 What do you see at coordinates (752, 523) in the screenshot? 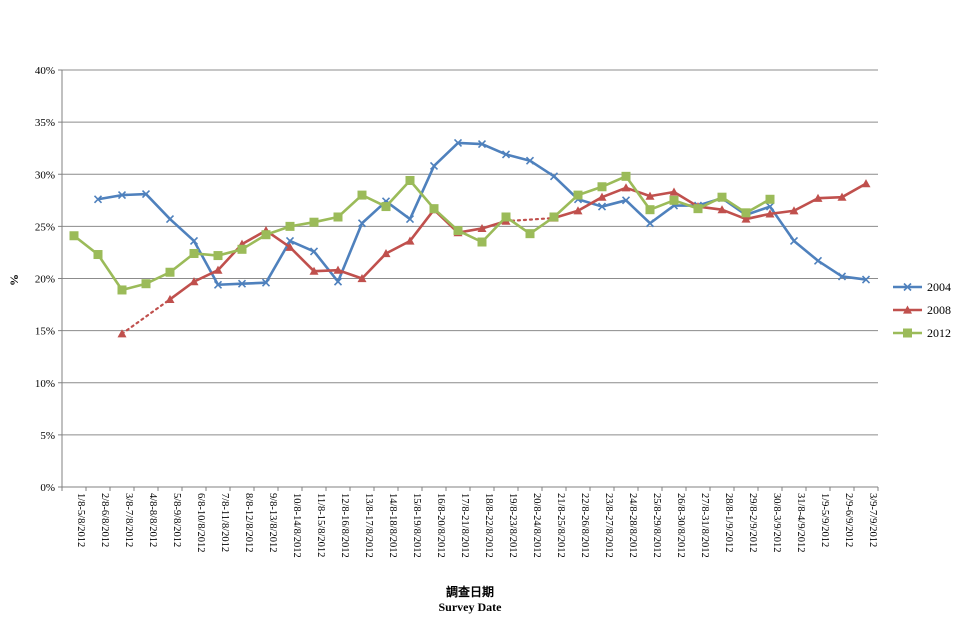
I see `x-tick-label: 29/8-2/9/2012` at bounding box center [752, 523].